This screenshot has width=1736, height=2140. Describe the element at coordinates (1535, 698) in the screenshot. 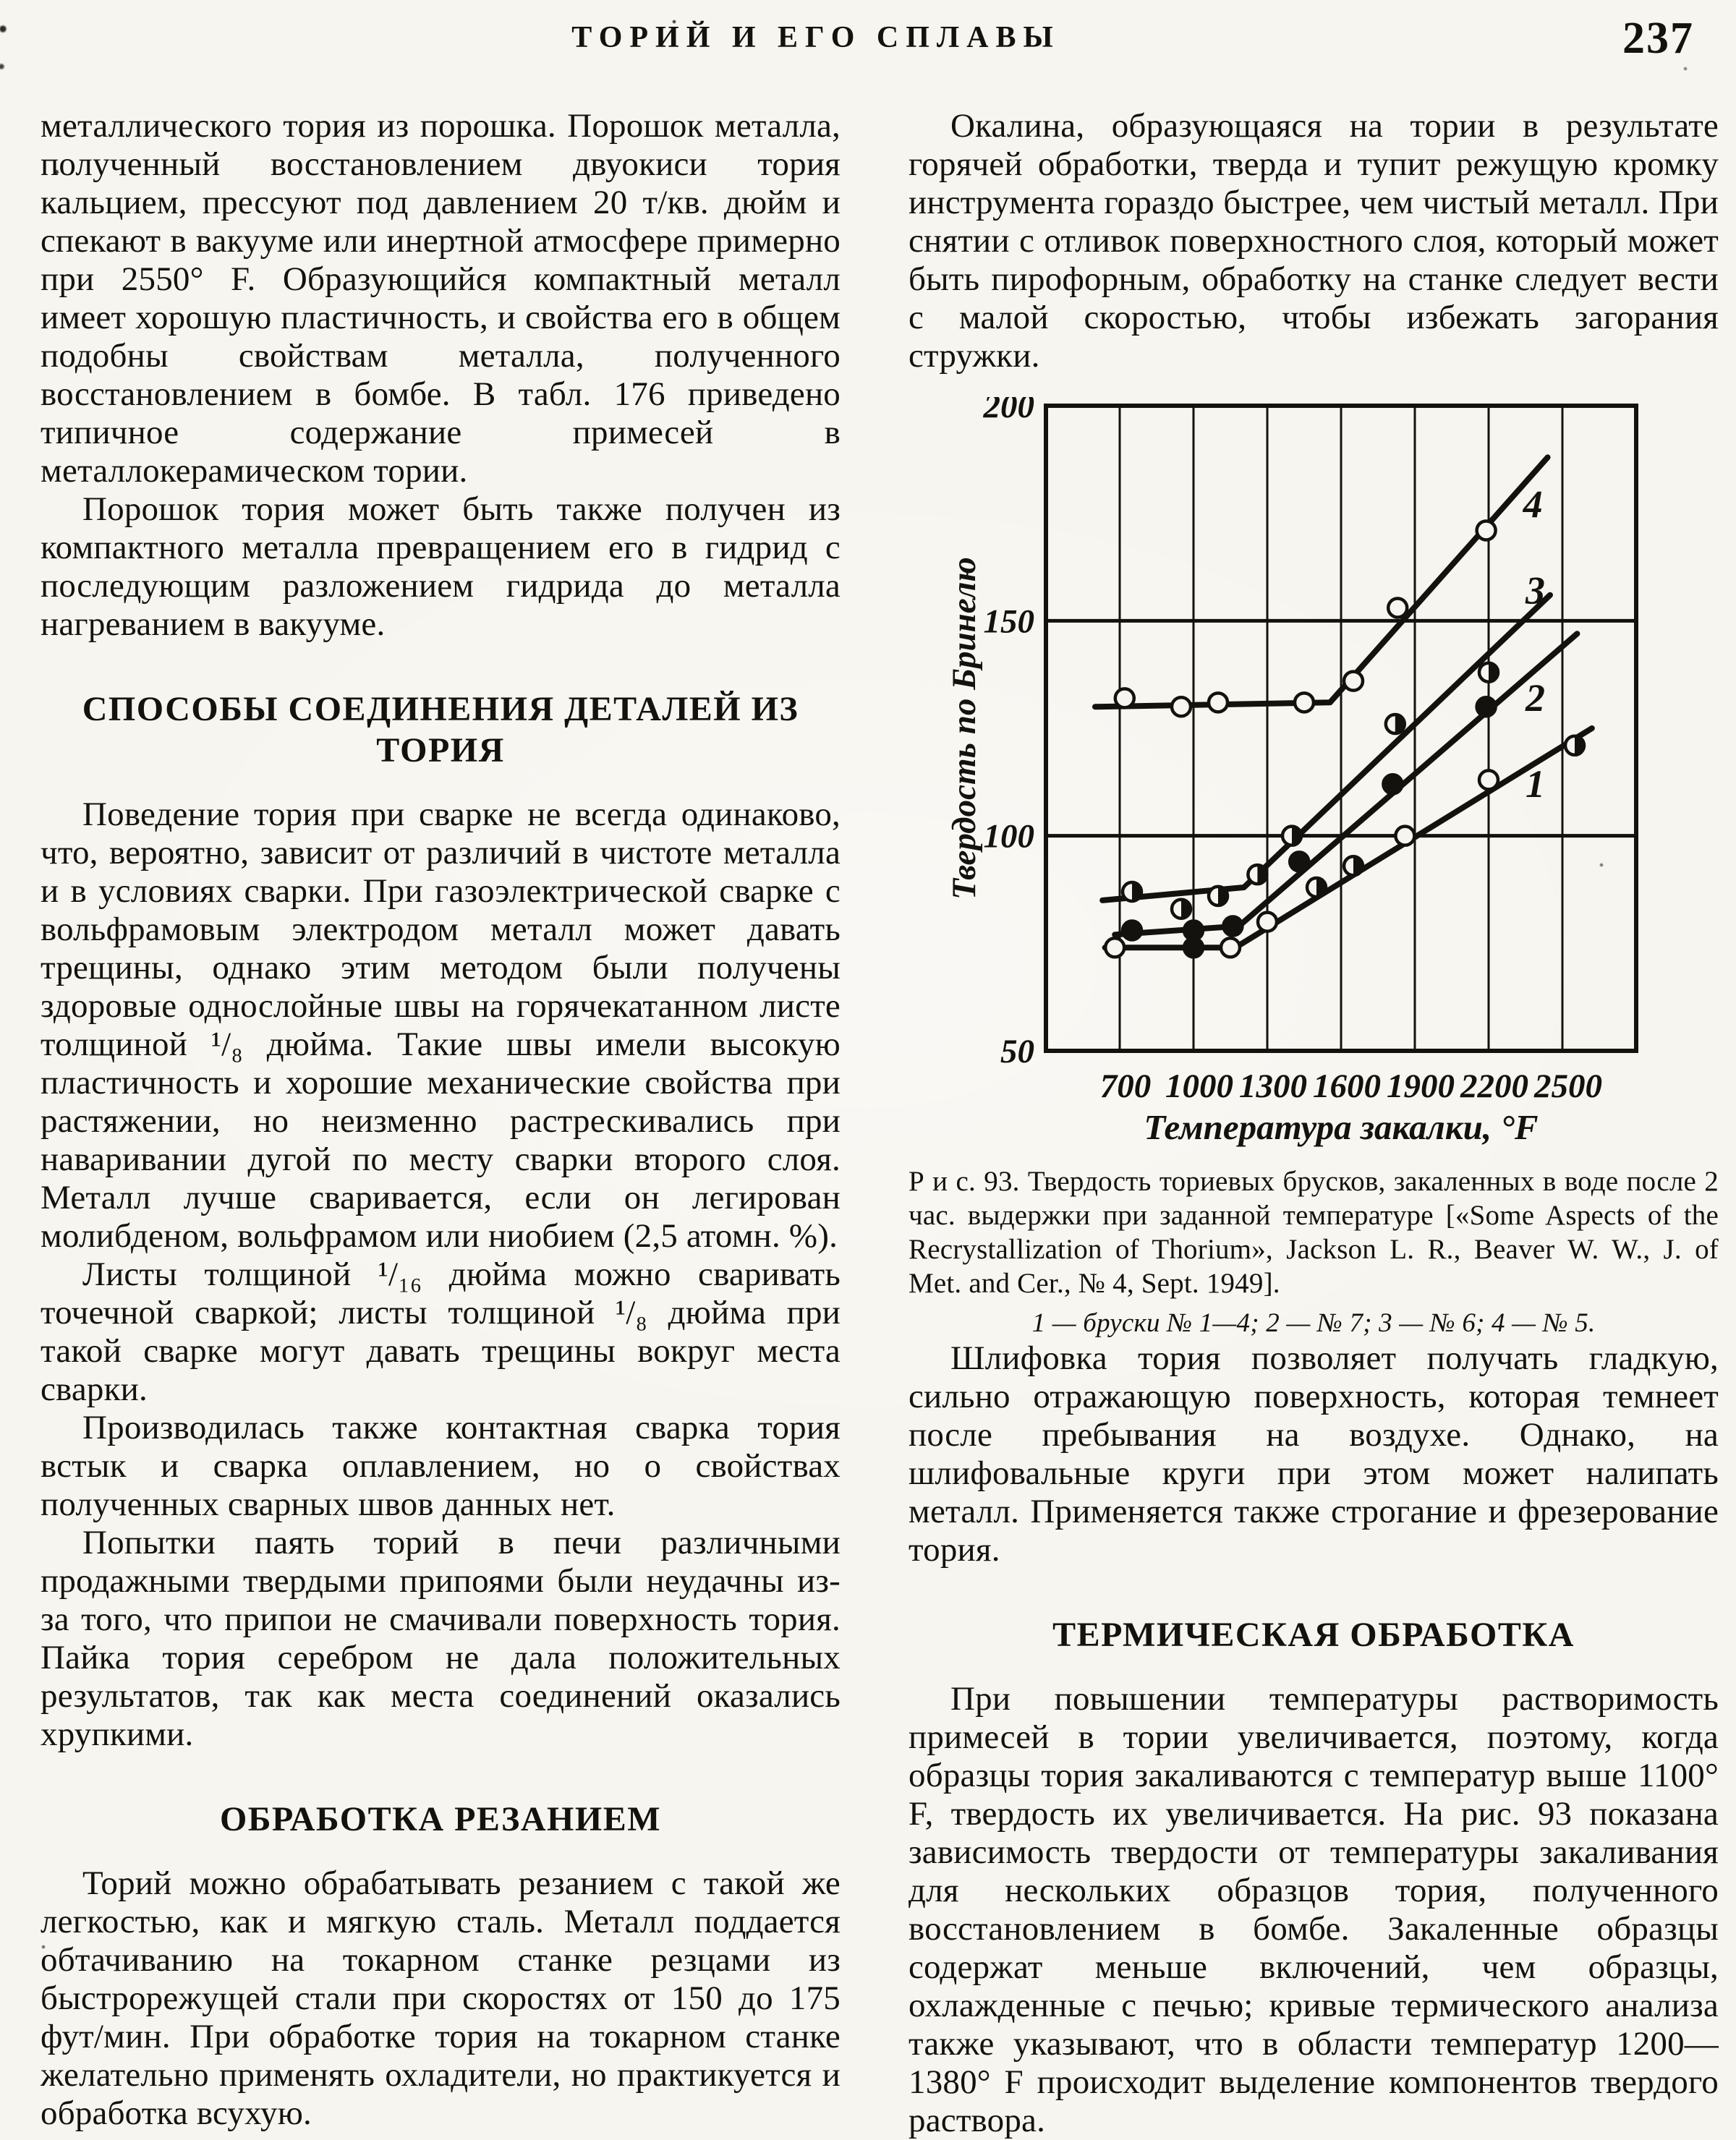

I see `curve-label-2: 2` at that location.